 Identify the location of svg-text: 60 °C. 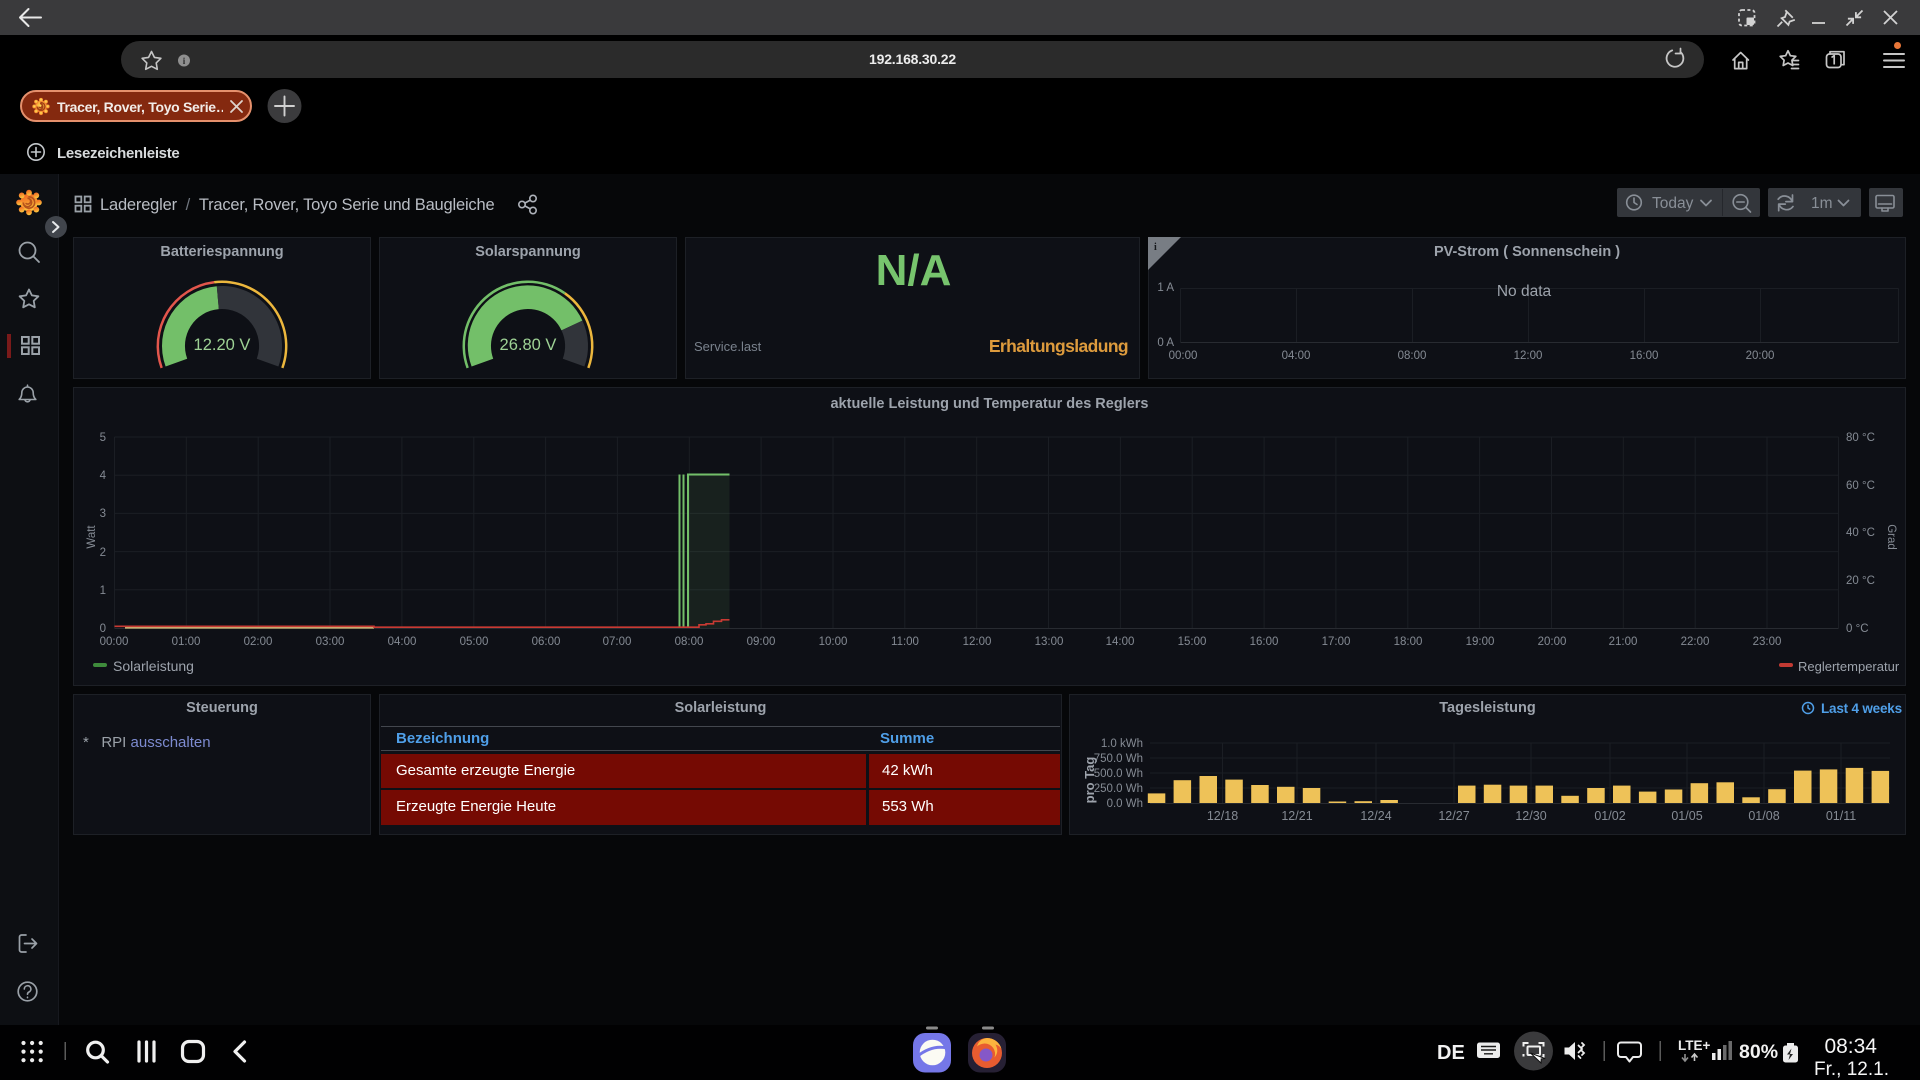
(1860, 486).